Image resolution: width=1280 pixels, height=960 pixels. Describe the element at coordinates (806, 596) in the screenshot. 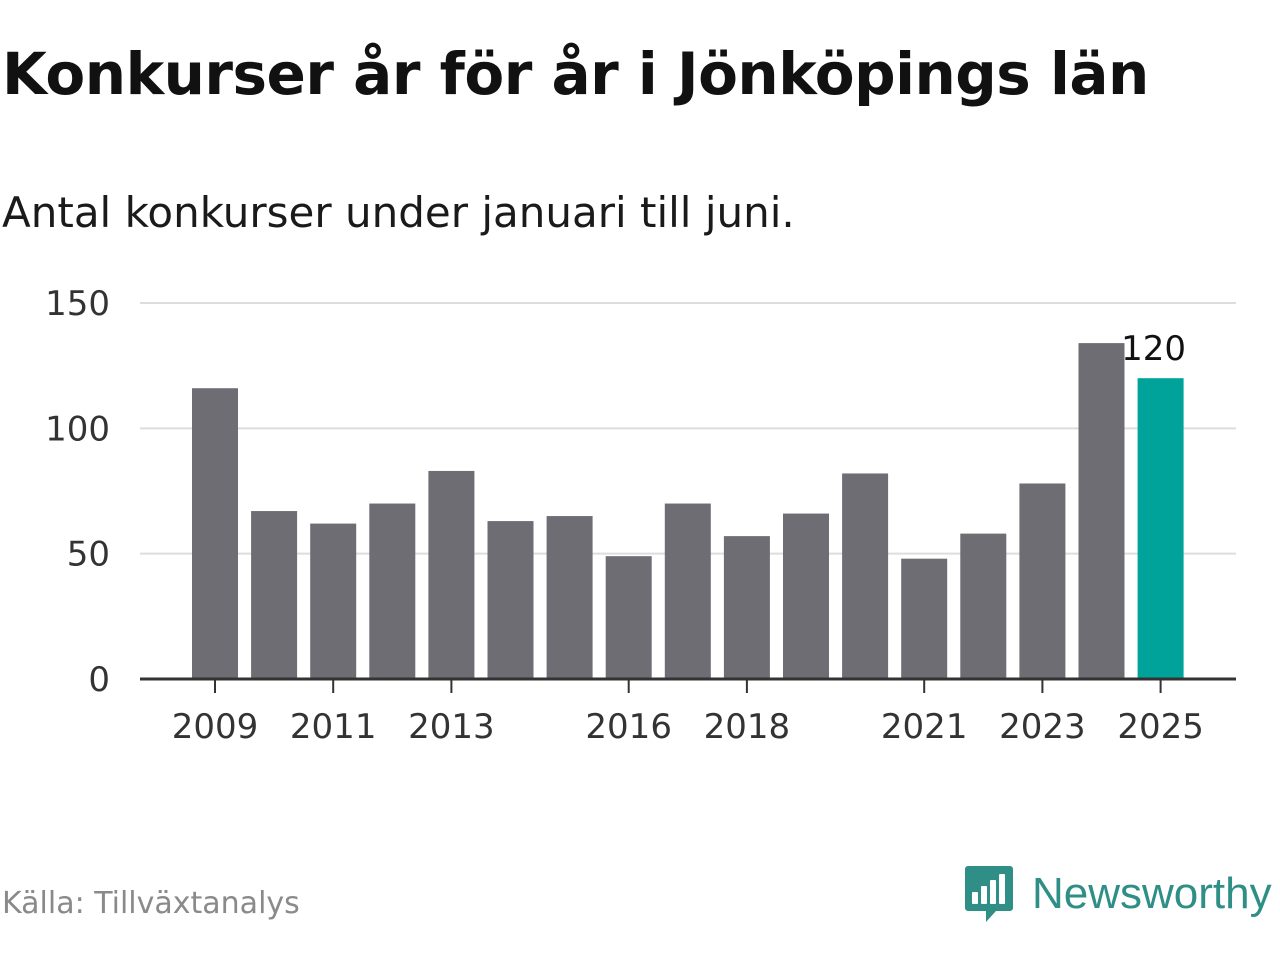

I see `bar-2019` at that location.